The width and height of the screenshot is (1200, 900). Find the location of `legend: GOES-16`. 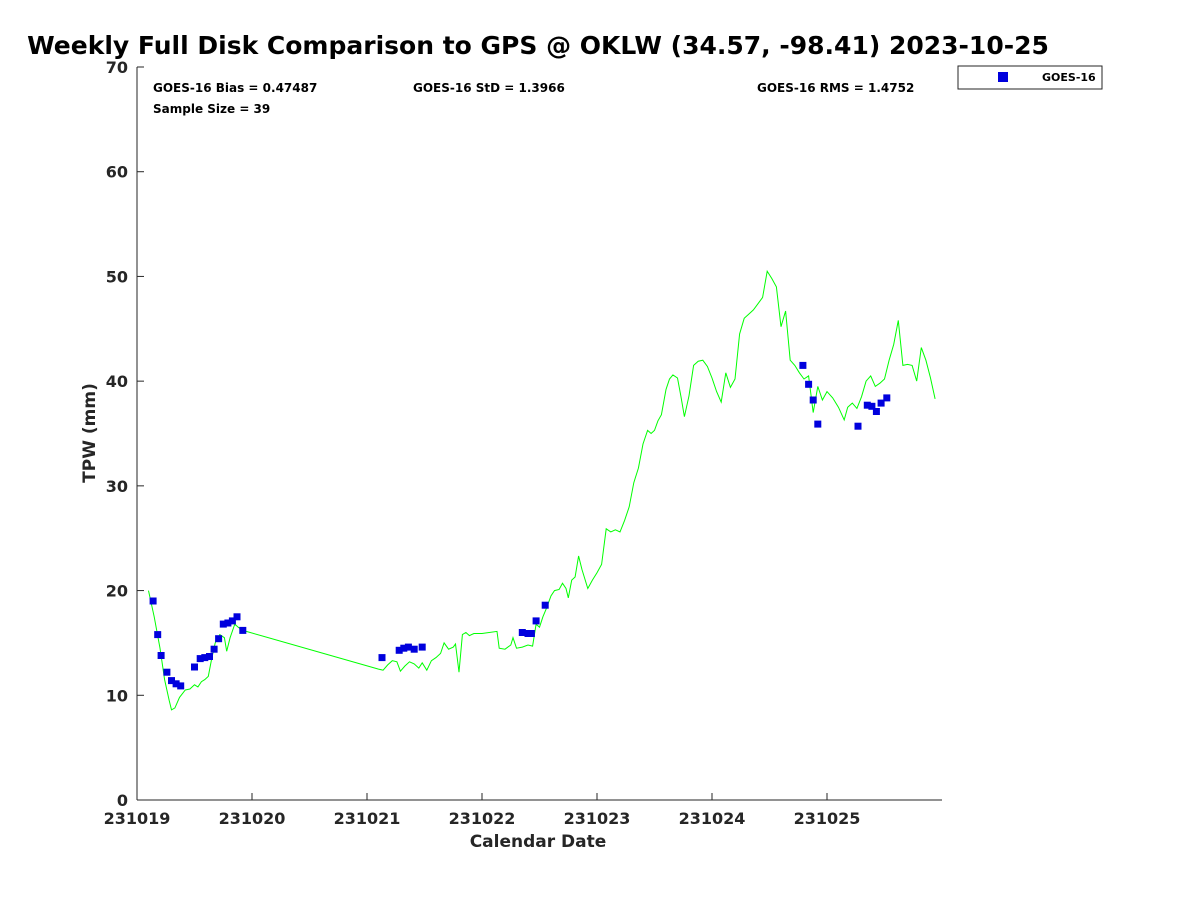

legend: GOES-16 is located at coordinates (1030, 77).